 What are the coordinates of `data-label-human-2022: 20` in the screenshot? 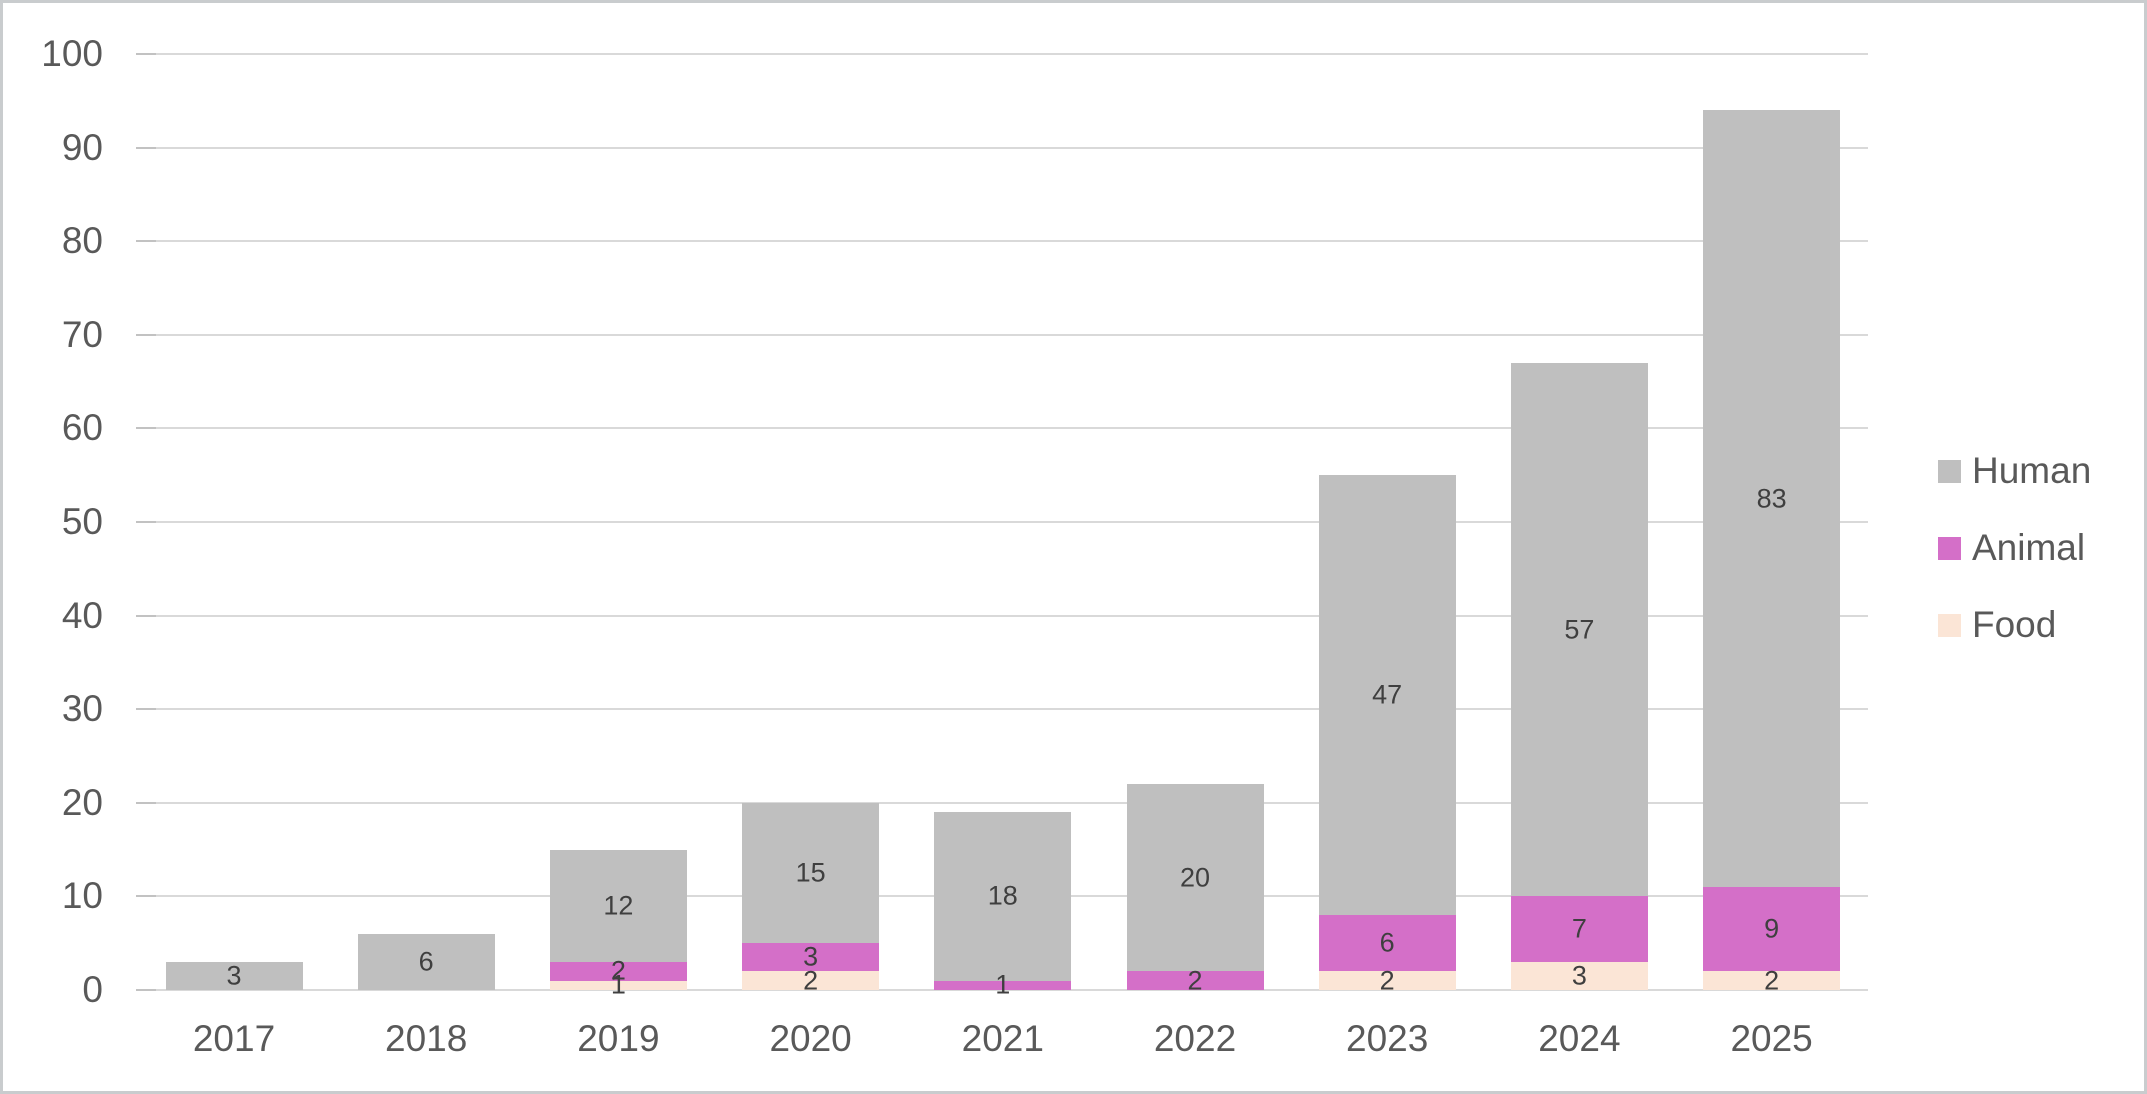 It's located at (1195, 877).